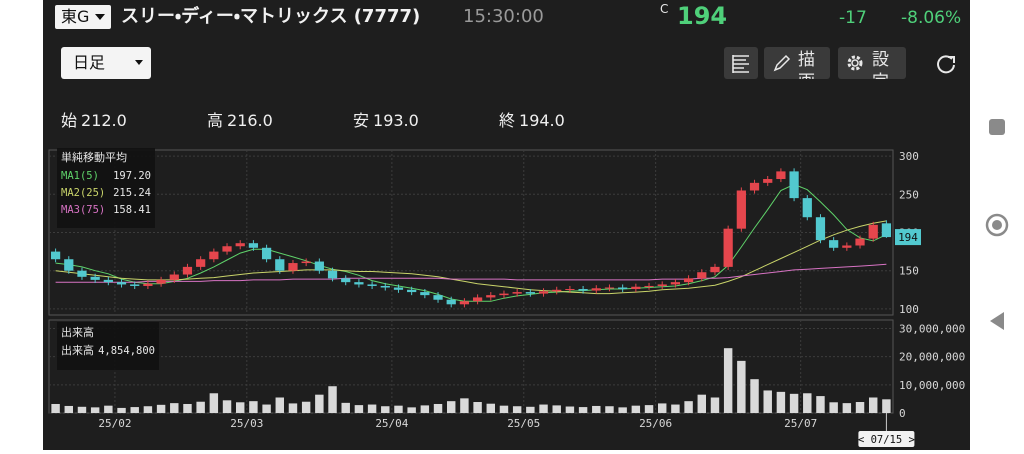 The image size is (1024, 454). What do you see at coordinates (108, 346) in the screenshot?
I see `volume-legend-box` at bounding box center [108, 346].